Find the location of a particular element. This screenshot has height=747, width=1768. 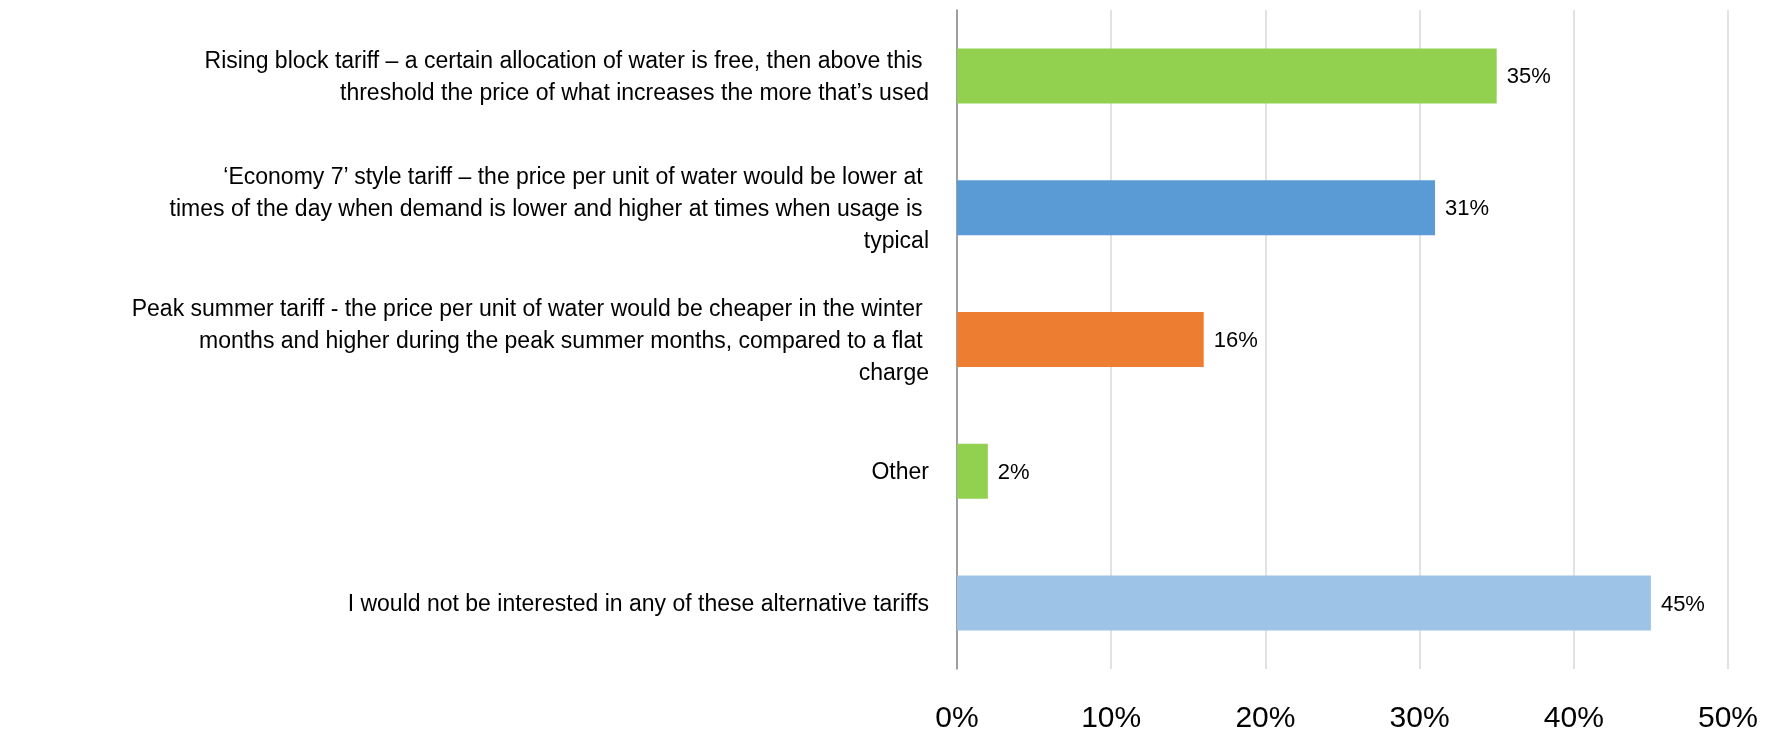

data-label: 2% is located at coordinates (1013, 471).